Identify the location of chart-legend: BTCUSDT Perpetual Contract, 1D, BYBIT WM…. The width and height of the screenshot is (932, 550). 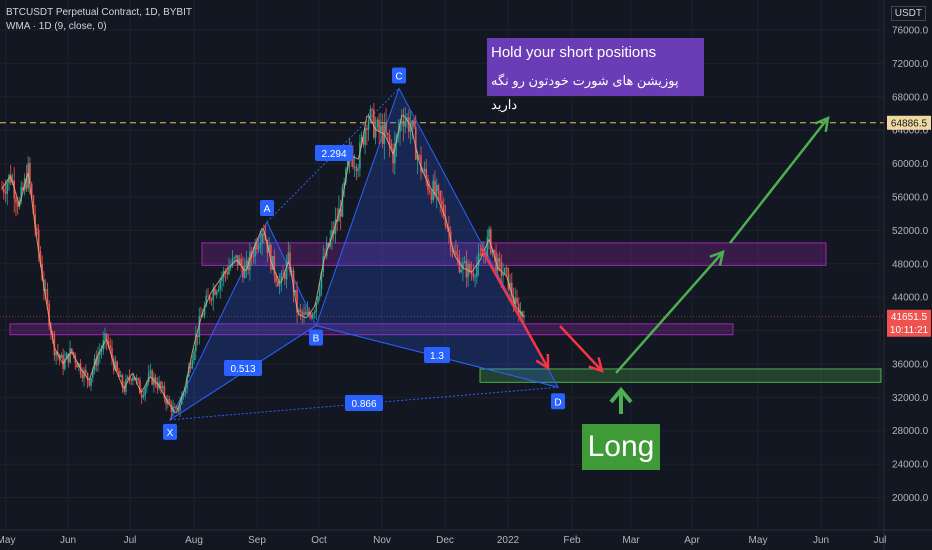
(99, 20).